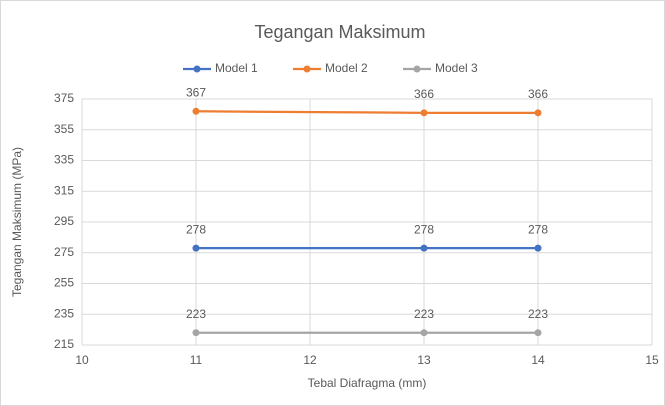 This screenshot has height=406, width=665. Describe the element at coordinates (64, 221) in the screenshot. I see `y-tick-label: 295` at that location.